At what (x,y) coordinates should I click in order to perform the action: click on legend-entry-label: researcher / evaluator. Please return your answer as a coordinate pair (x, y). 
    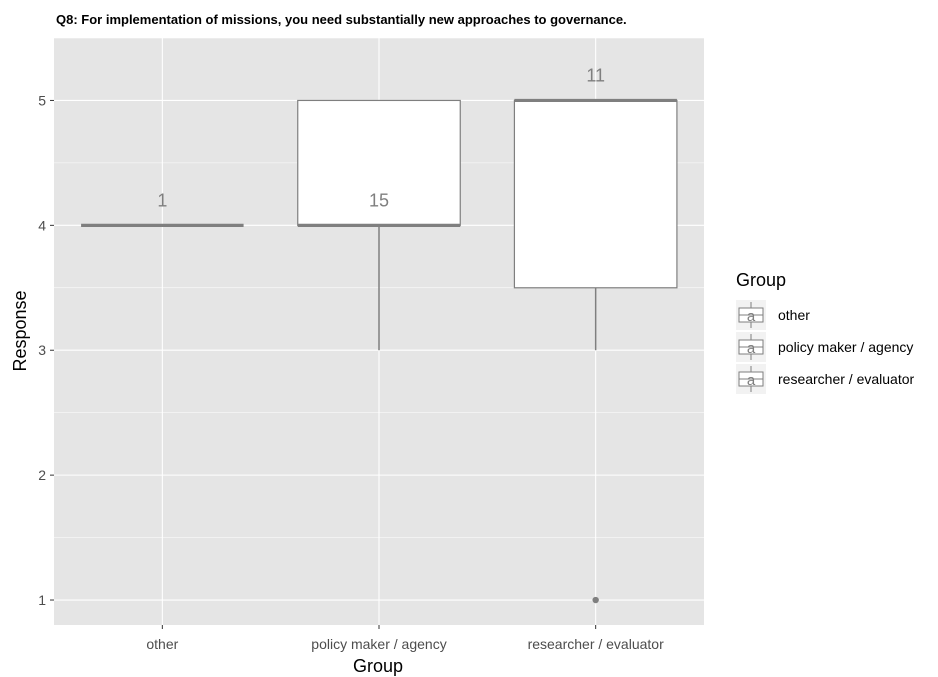
    Looking at the image, I should click on (846, 379).